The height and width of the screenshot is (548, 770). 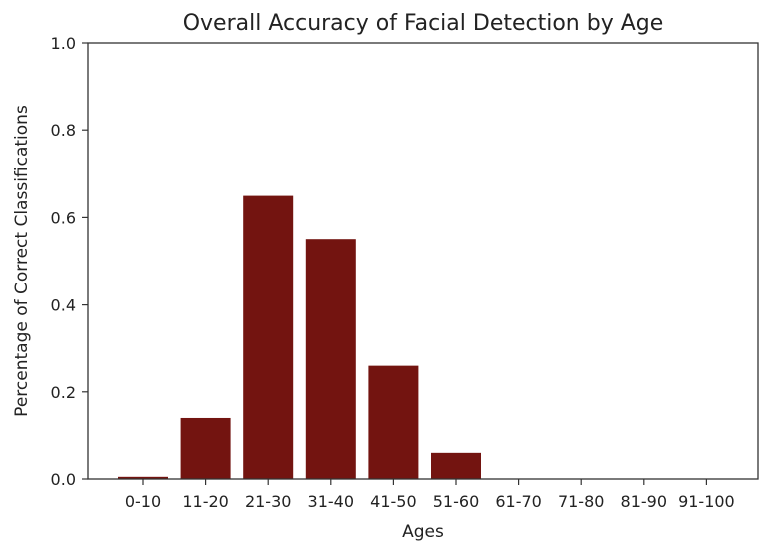 What do you see at coordinates (63, 479) in the screenshot?
I see `y-tick-label: 0.0` at bounding box center [63, 479].